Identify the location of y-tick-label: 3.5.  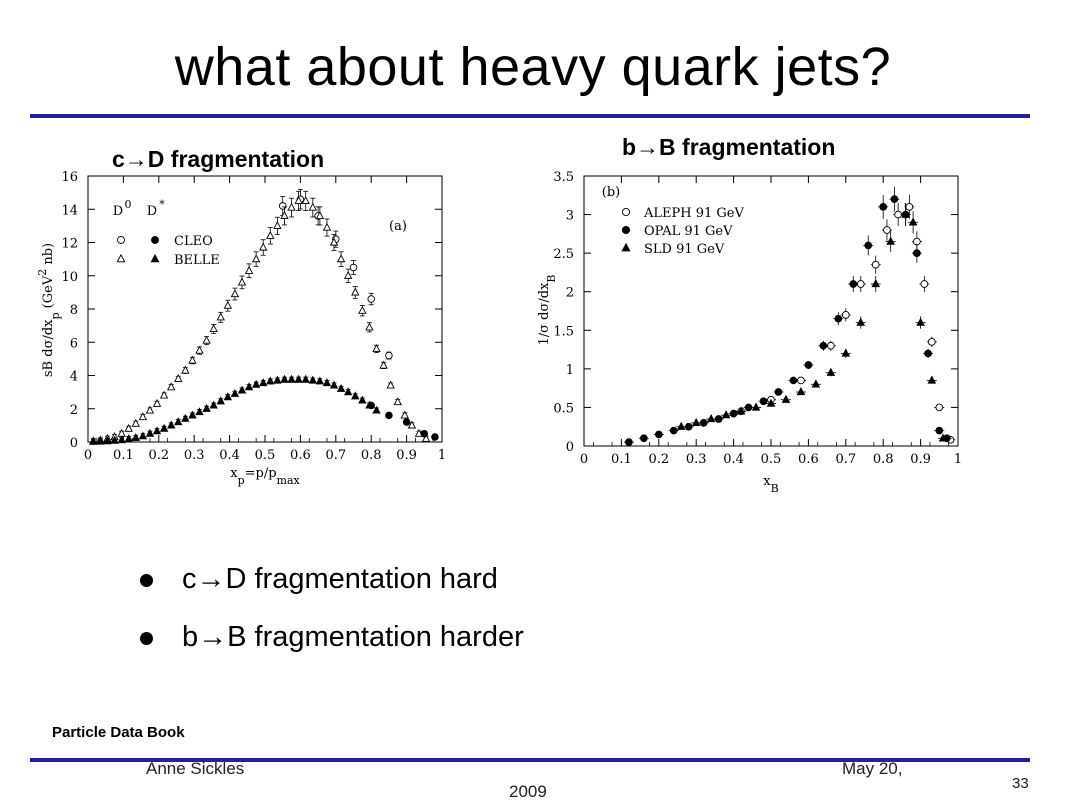
(563, 177).